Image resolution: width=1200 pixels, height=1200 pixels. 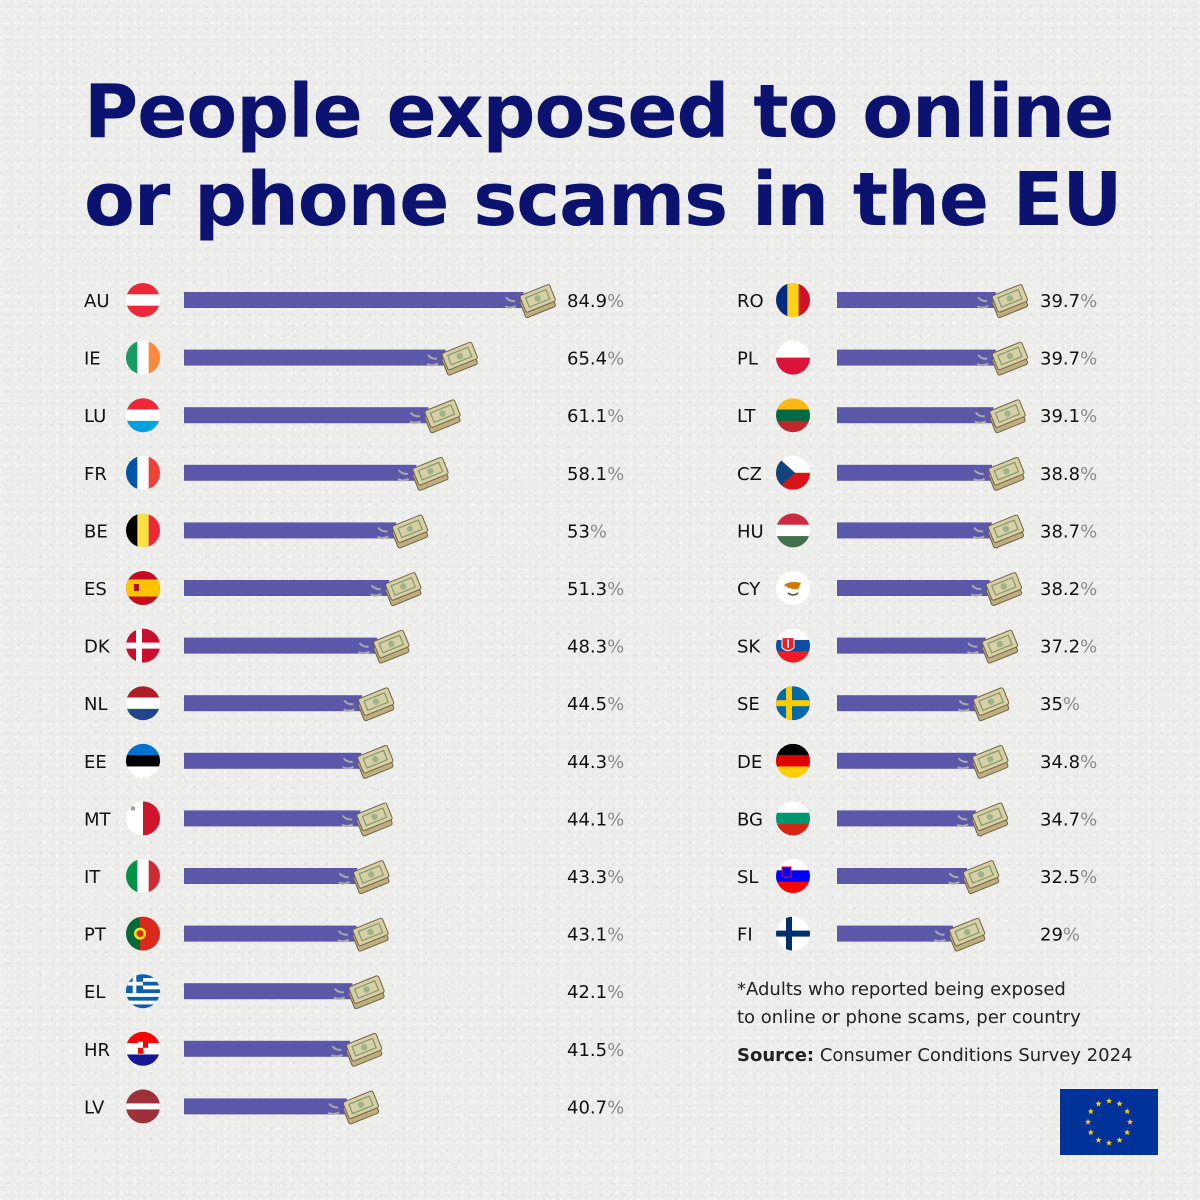 I want to click on country-code-label: ES, so click(x=95, y=589).